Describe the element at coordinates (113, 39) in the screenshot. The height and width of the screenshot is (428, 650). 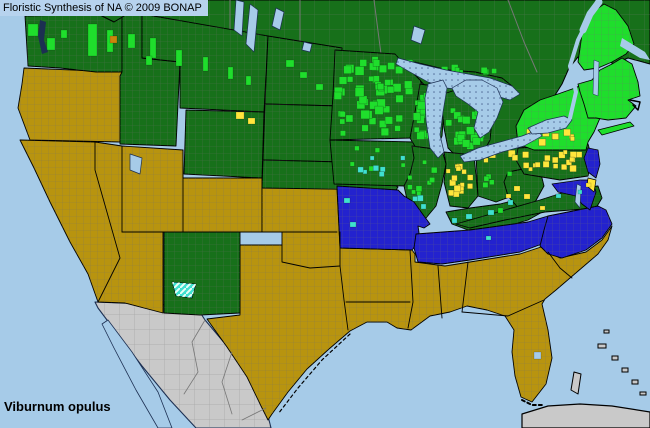
I see `county-idaho-orange` at that location.